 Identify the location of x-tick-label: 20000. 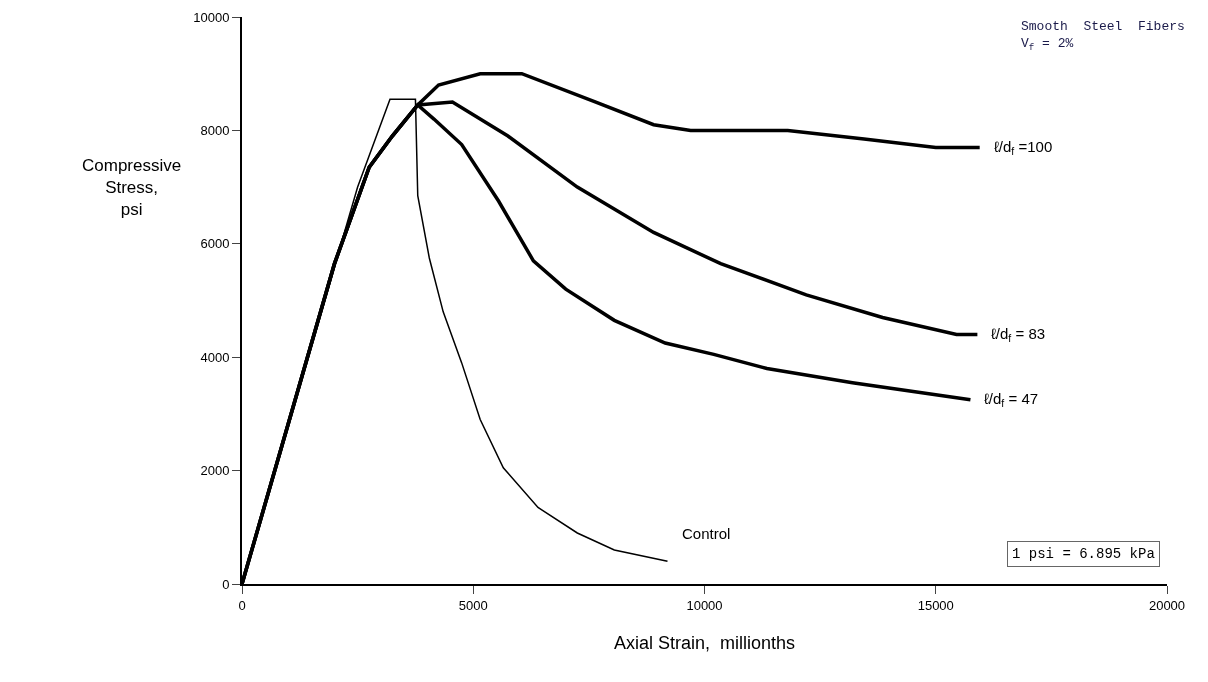
(1167, 605).